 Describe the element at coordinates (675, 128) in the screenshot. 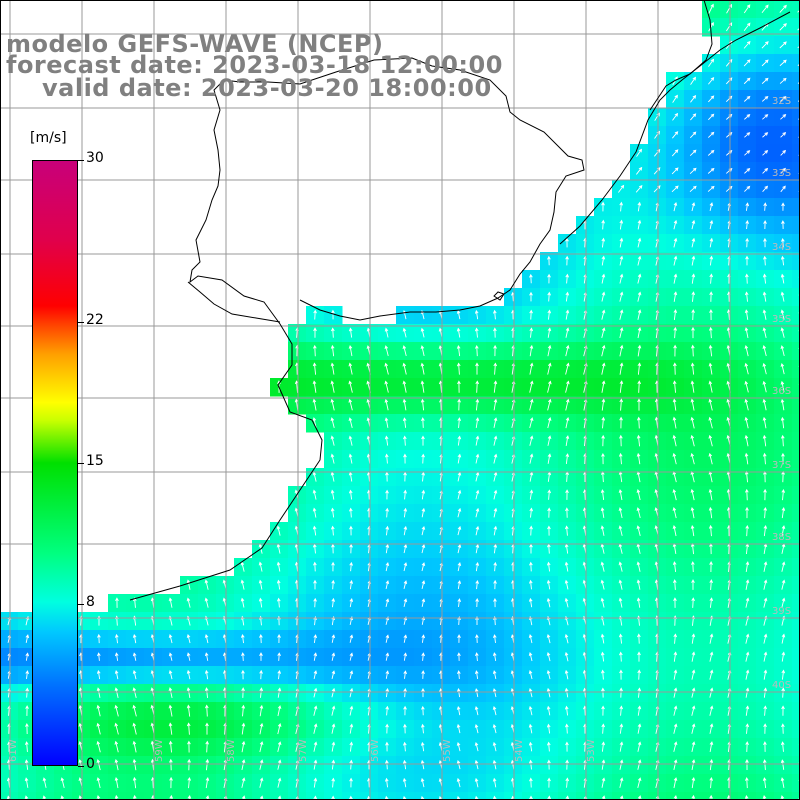

I see `coastline-east-path` at that location.